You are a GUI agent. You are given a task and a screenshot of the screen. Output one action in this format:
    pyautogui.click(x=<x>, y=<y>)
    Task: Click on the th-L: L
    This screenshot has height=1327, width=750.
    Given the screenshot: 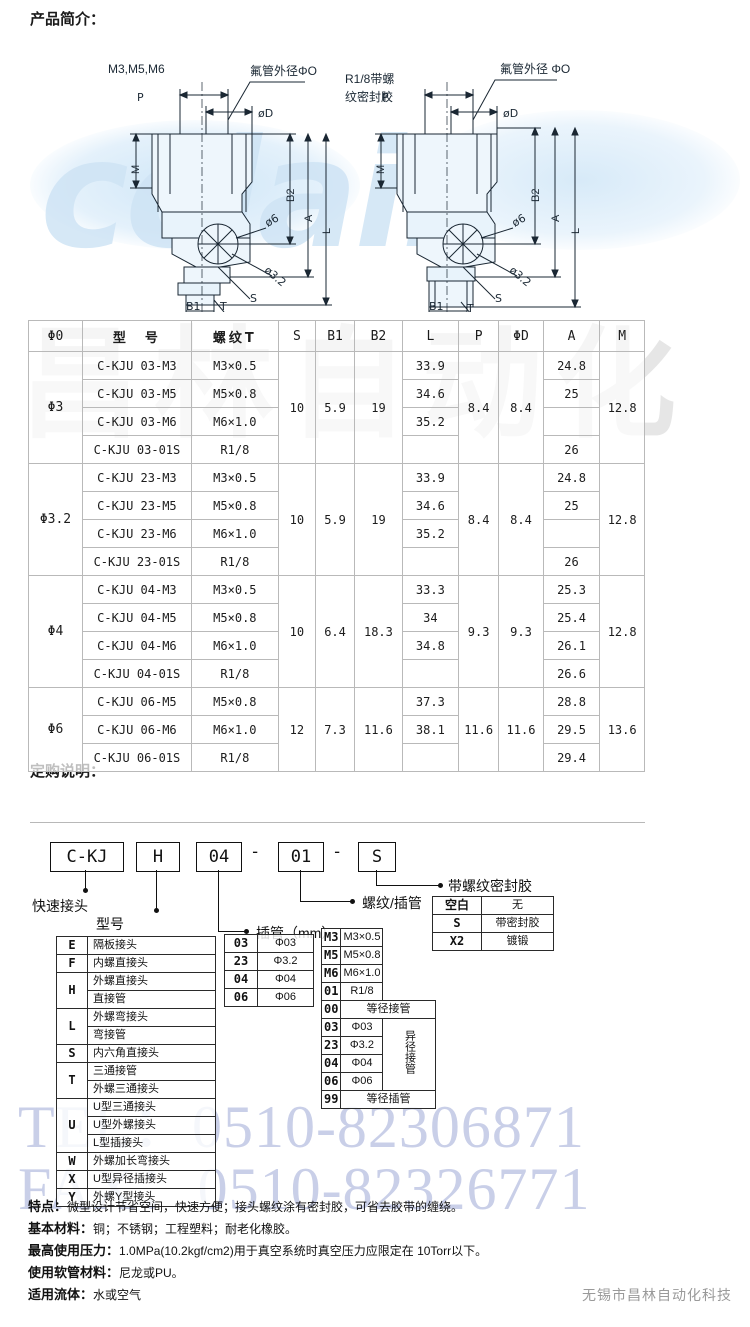 What is the action you would take?
    pyautogui.click(x=430, y=336)
    